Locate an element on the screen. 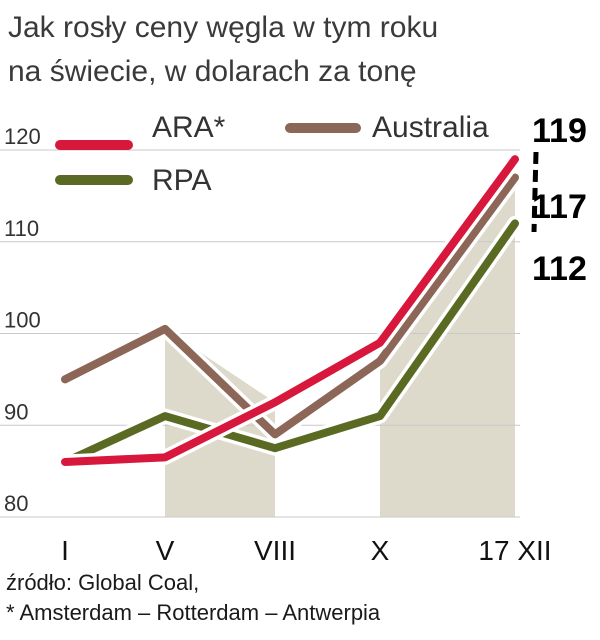  legend-label: ARA* is located at coordinates (189, 127).